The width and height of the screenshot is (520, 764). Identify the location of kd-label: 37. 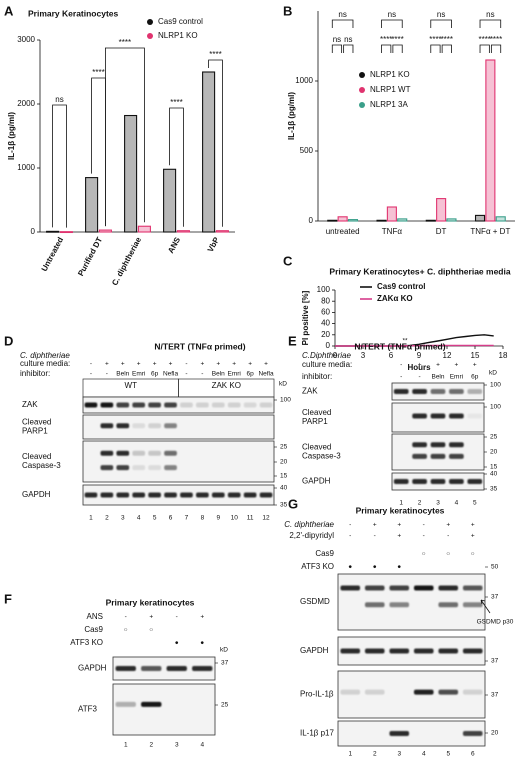
(495, 695).